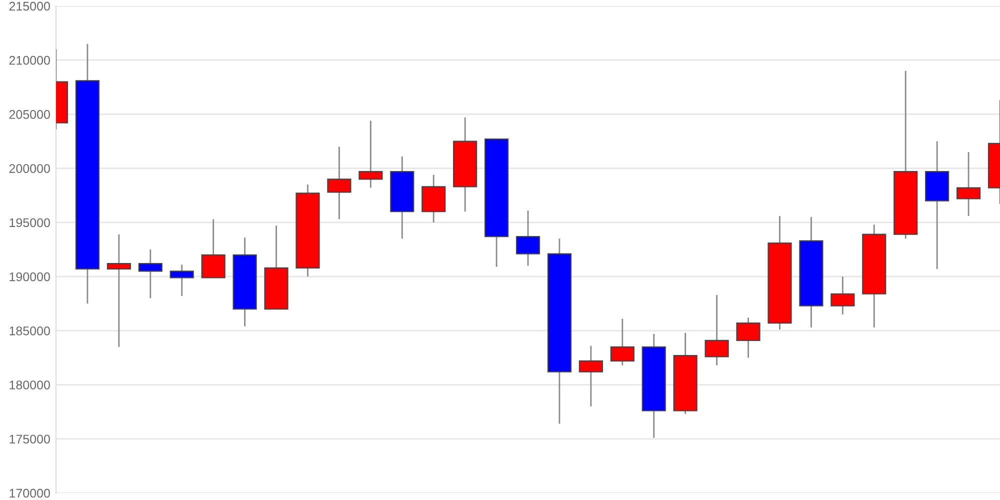 Image resolution: width=1000 pixels, height=500 pixels. What do you see at coordinates (29, 6) in the screenshot?
I see `y-tick-label: 215000` at bounding box center [29, 6].